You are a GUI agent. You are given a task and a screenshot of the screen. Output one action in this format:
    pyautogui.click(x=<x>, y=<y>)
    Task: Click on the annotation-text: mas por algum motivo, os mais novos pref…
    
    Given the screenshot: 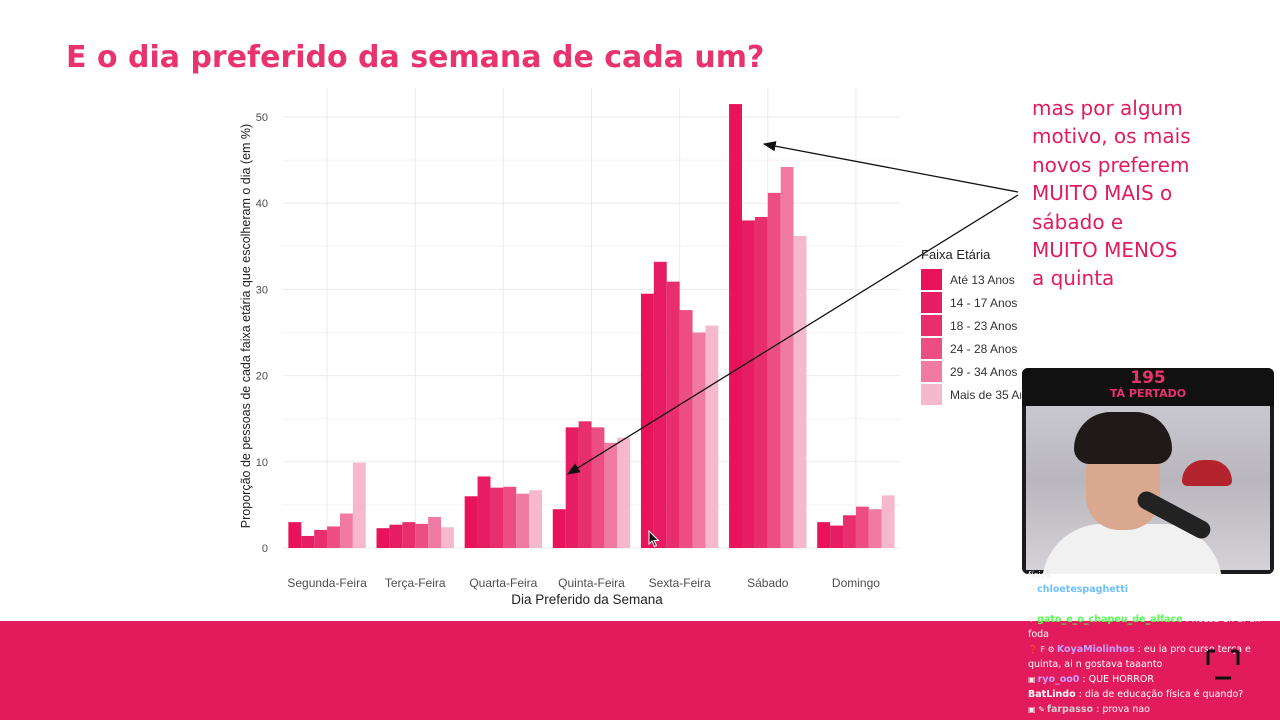 What is the action you would take?
    pyautogui.click(x=1132, y=193)
    